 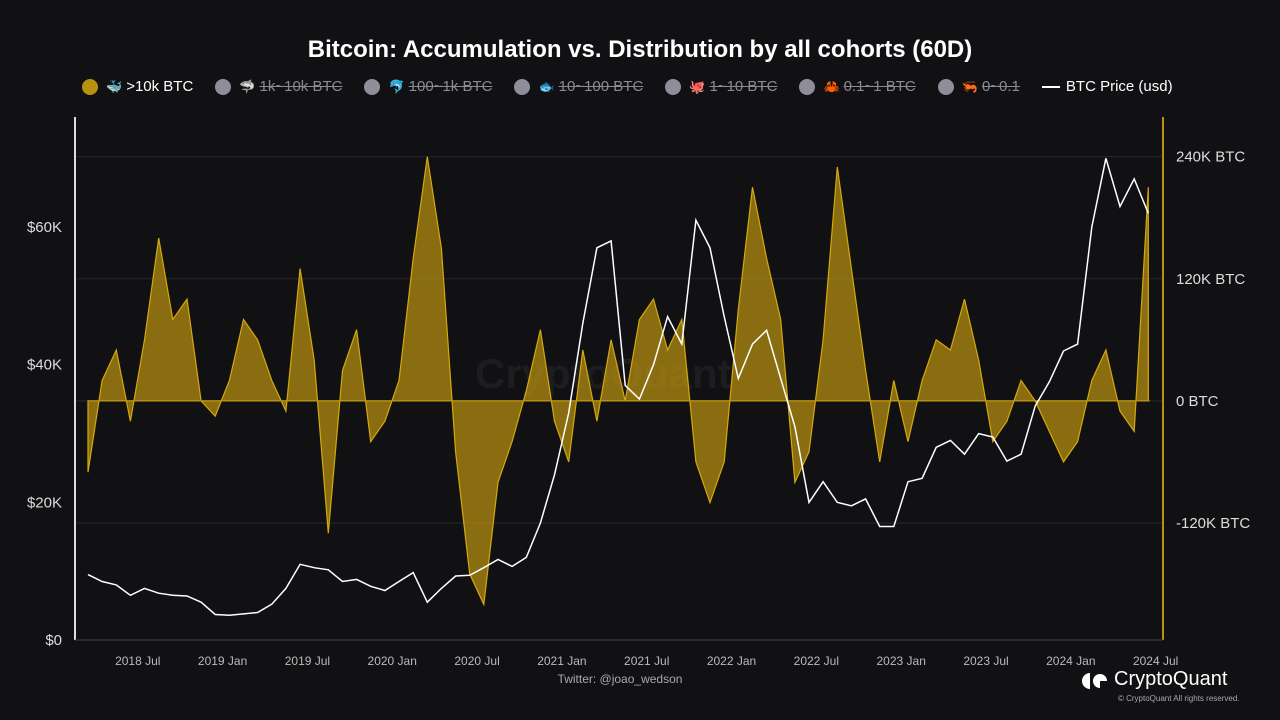 I want to click on x-tick-label: 2024 Jan, so click(x=1070, y=661).